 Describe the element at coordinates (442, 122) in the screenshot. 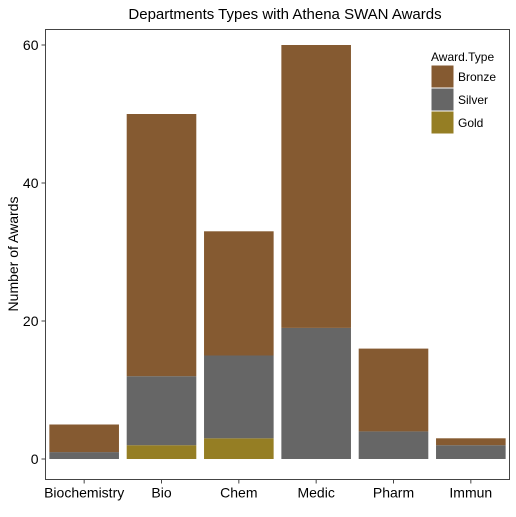

I see `legend-key-gold` at that location.